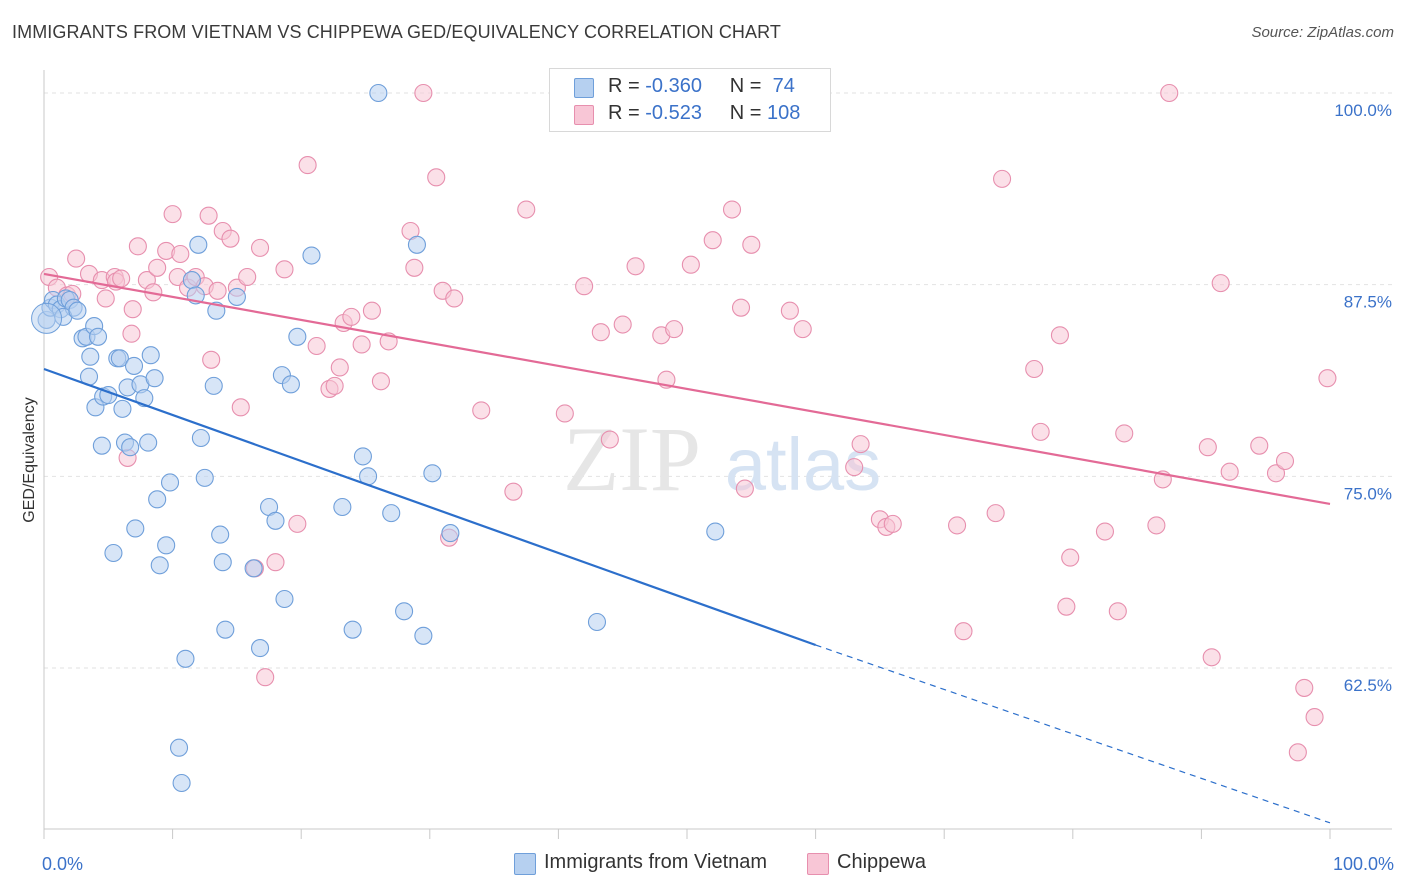 The width and height of the screenshot is (1406, 892). What do you see at coordinates (784, 113) in the screenshot?
I see `legend-n-value-chippewa: 108` at bounding box center [784, 113].